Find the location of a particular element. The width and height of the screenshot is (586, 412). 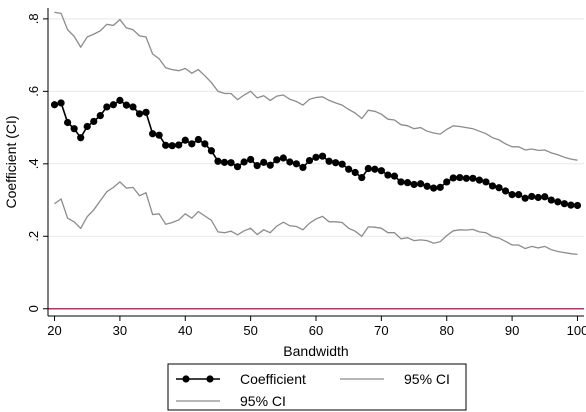

legend-item-coefficient: Coefficient is located at coordinates (241, 379).